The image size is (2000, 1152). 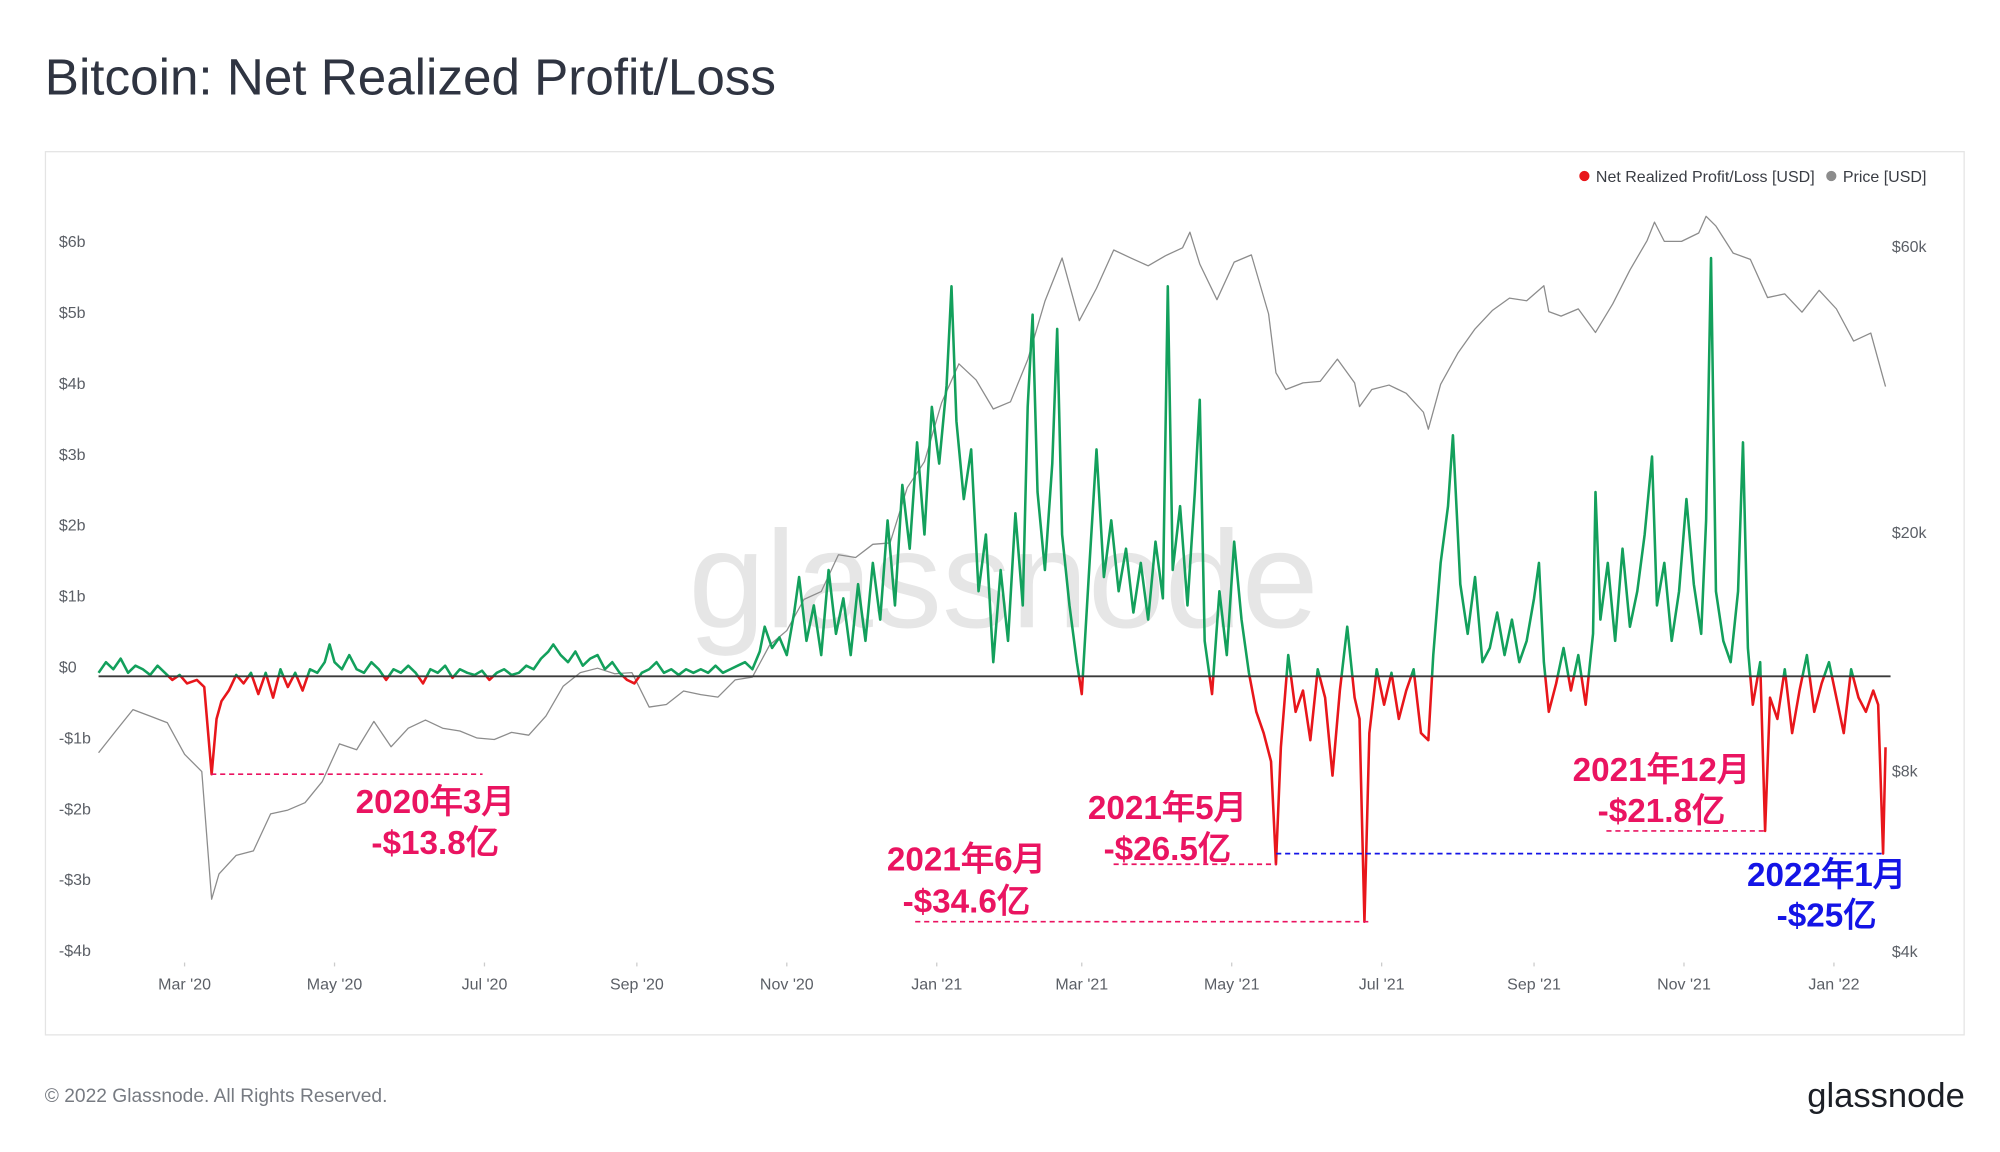 I want to click on y-tick-label: $3b, so click(x=72, y=455).